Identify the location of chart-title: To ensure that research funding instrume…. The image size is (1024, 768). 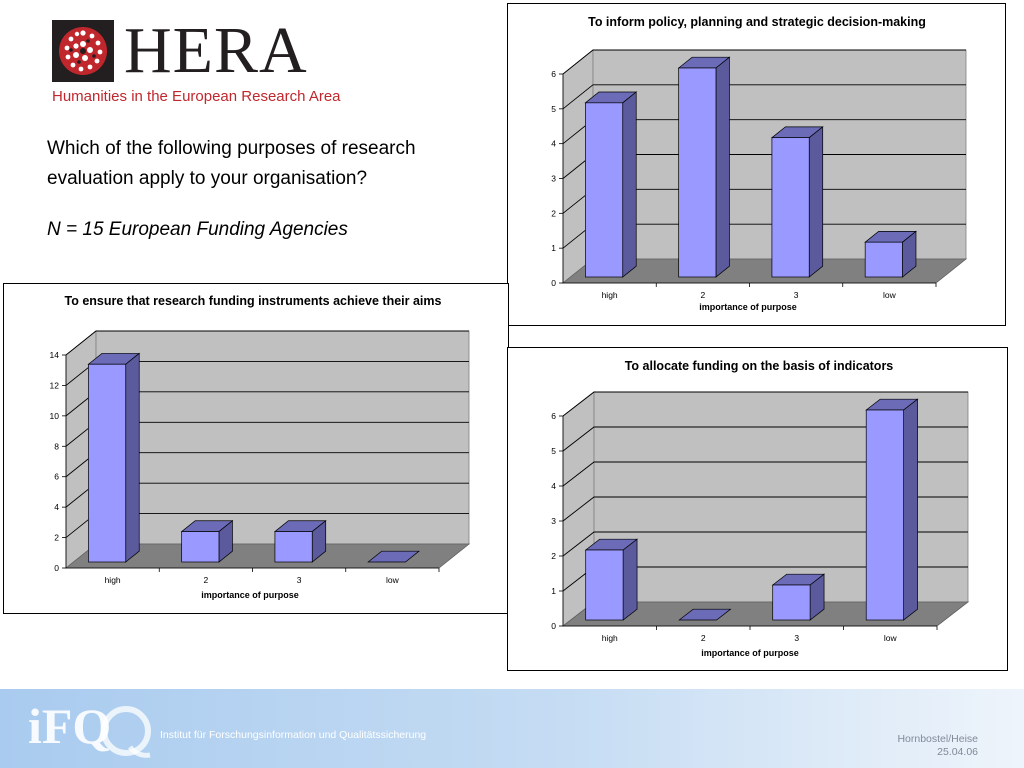
(253, 301).